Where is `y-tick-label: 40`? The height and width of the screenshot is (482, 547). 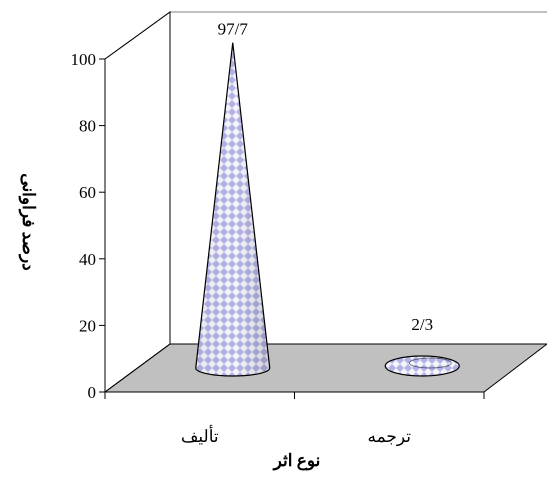 y-tick-label: 40 is located at coordinates (87, 259).